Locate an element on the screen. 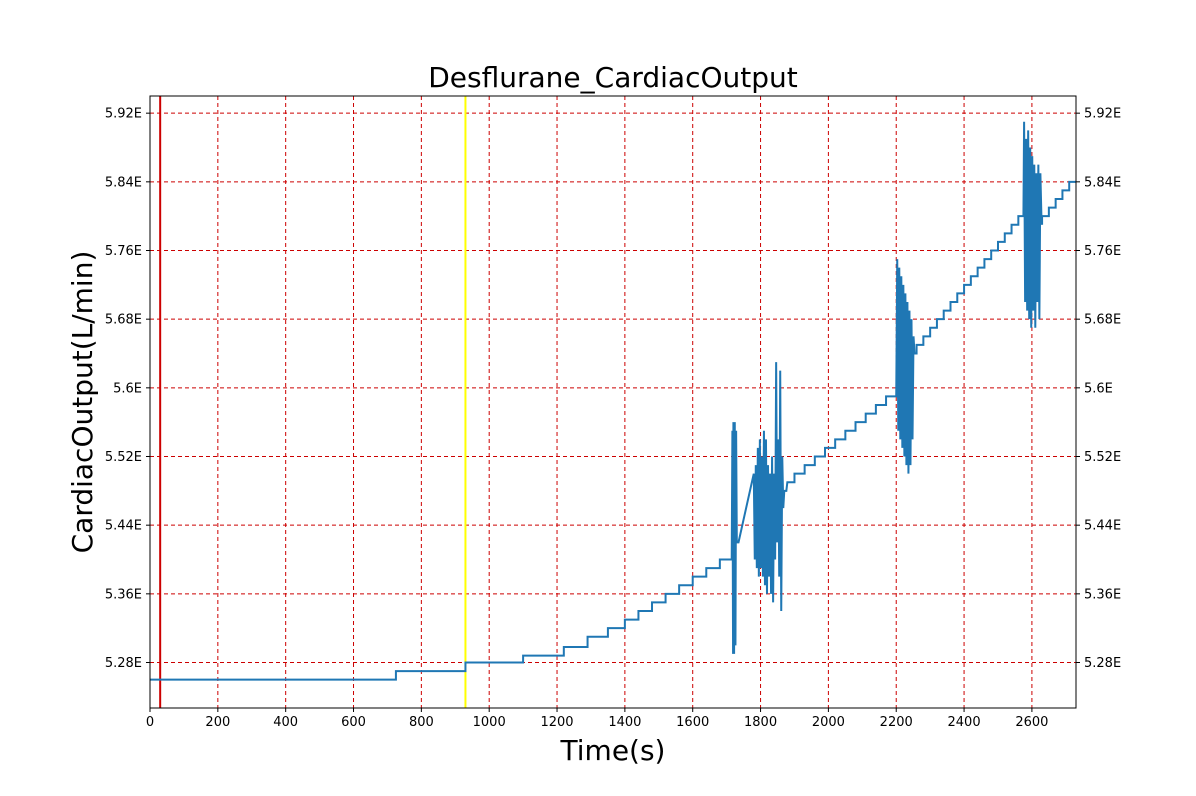 Image resolution: width=1196 pixels, height=796 pixels. x-tick-label: 1400 is located at coordinates (624, 722).